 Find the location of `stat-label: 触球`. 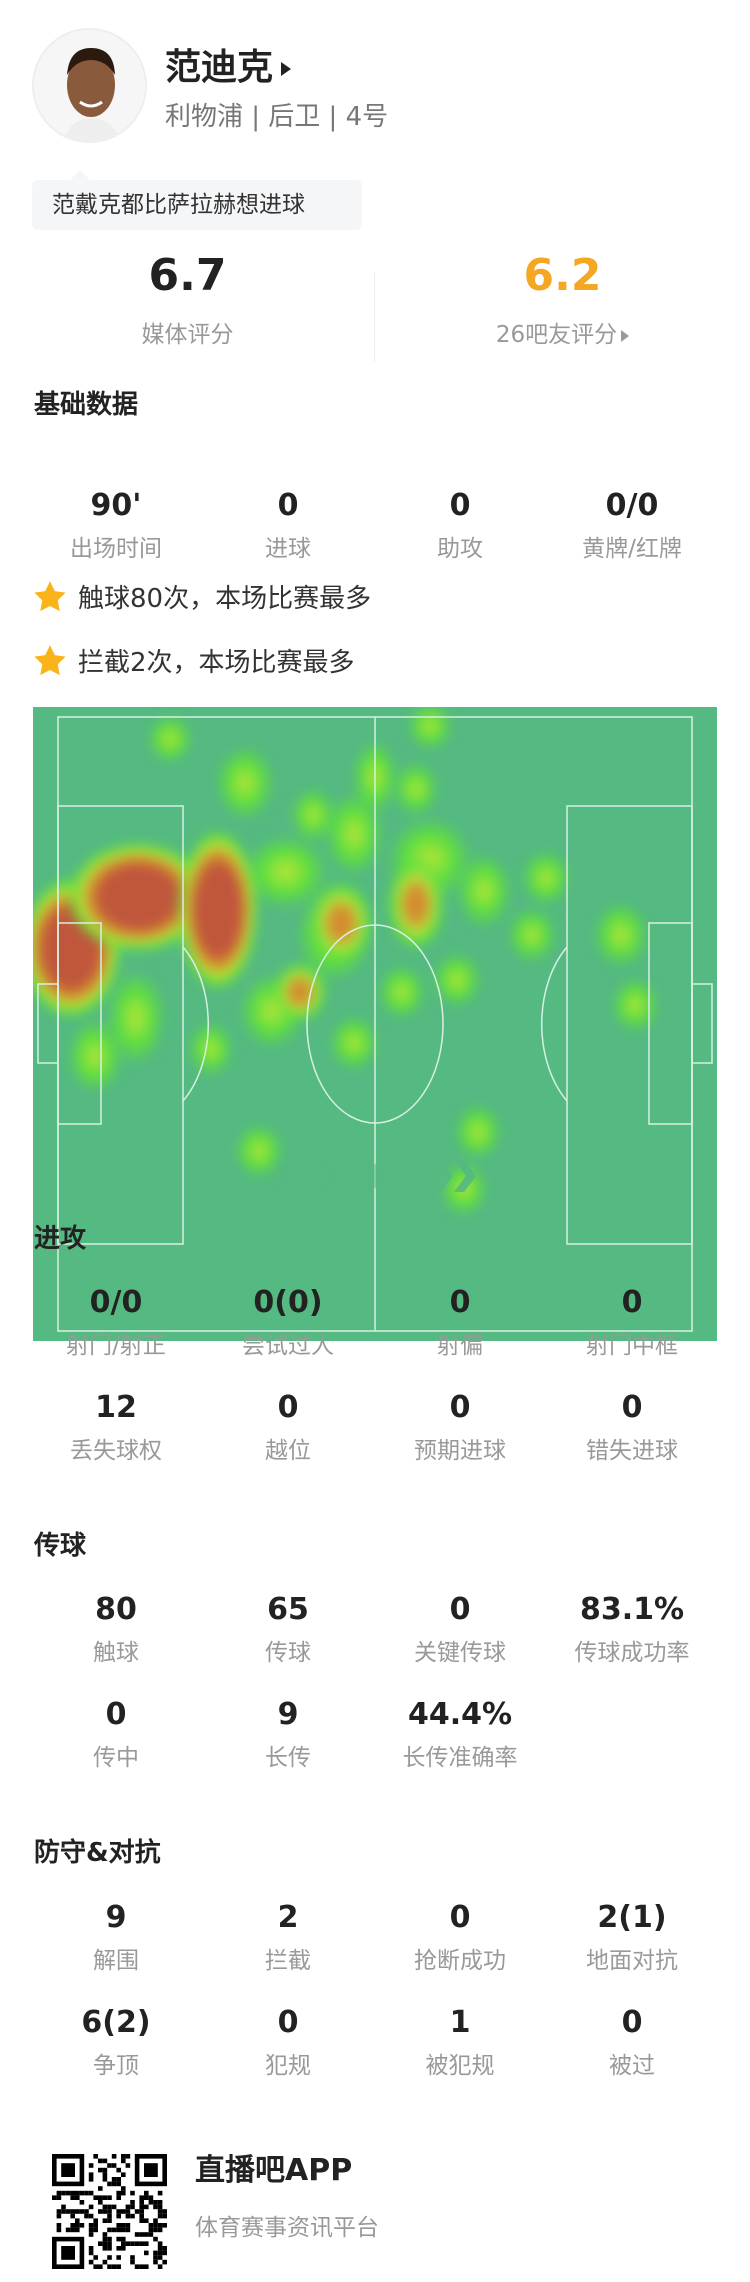

stat-label: 触球 is located at coordinates (116, 1653).